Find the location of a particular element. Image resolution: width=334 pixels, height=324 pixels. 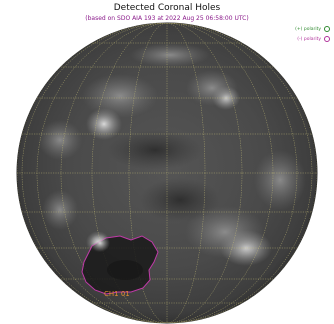

legend-negative-marker is located at coordinates (327, 39).